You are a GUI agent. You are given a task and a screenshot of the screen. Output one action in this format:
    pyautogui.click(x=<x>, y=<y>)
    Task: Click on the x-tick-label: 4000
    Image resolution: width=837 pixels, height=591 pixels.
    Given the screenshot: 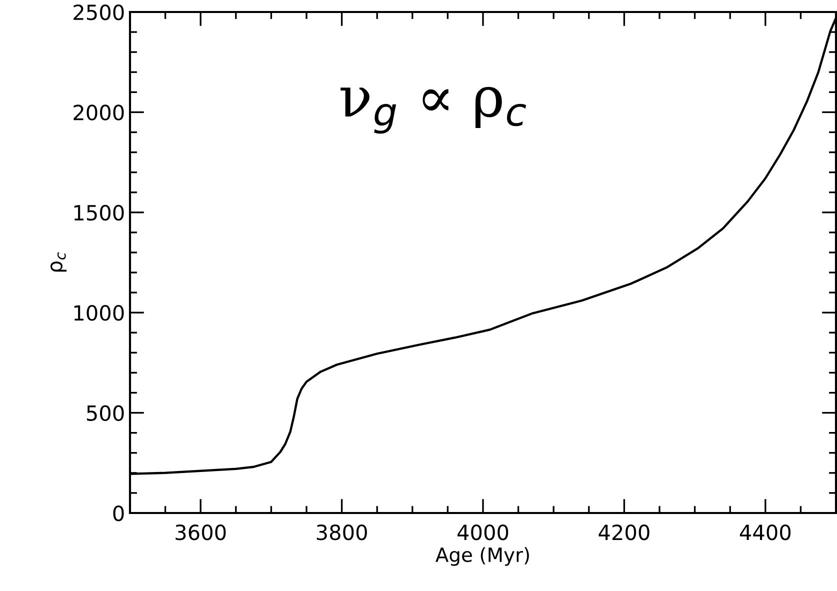 What is the action you would take?
    pyautogui.click(x=483, y=532)
    